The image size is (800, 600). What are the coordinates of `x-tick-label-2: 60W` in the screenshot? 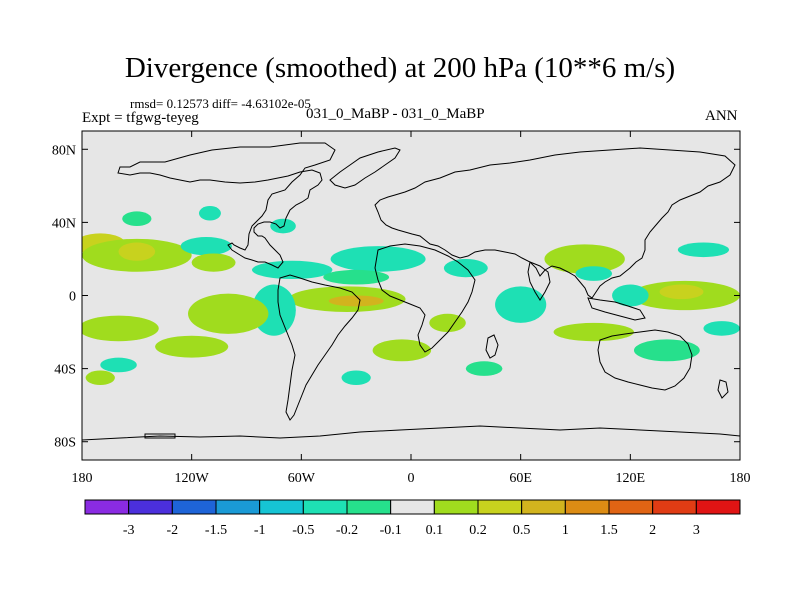 It's located at (302, 478).